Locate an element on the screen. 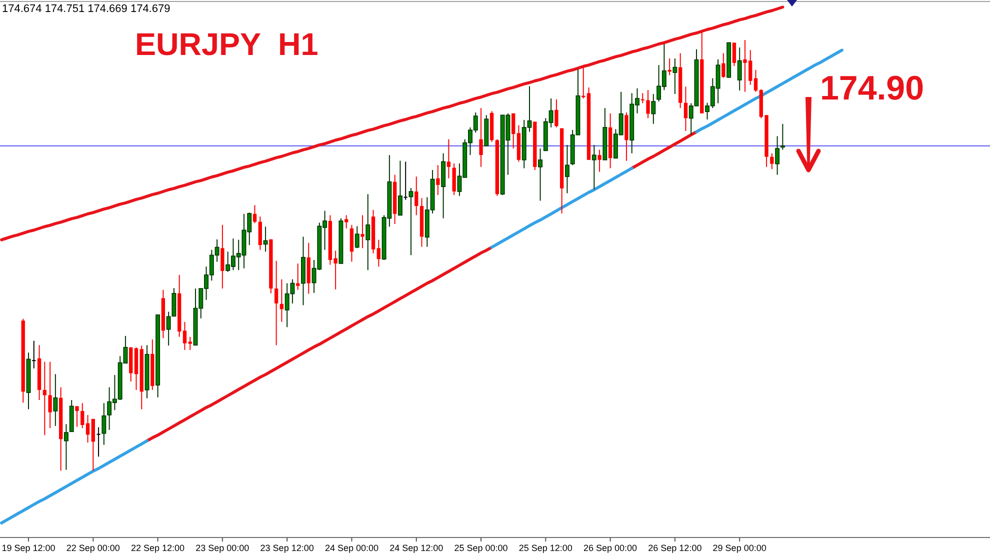  x-tick-label: 24 Sep 12:00 is located at coordinates (417, 548).